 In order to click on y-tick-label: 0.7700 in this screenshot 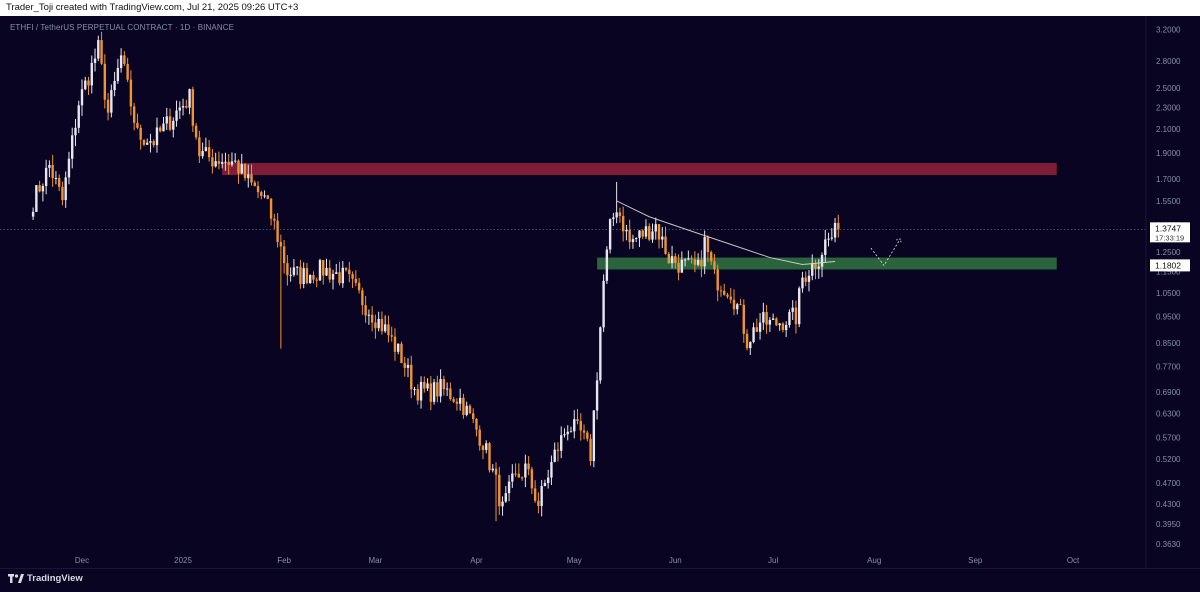, I will do `click(1168, 366)`.